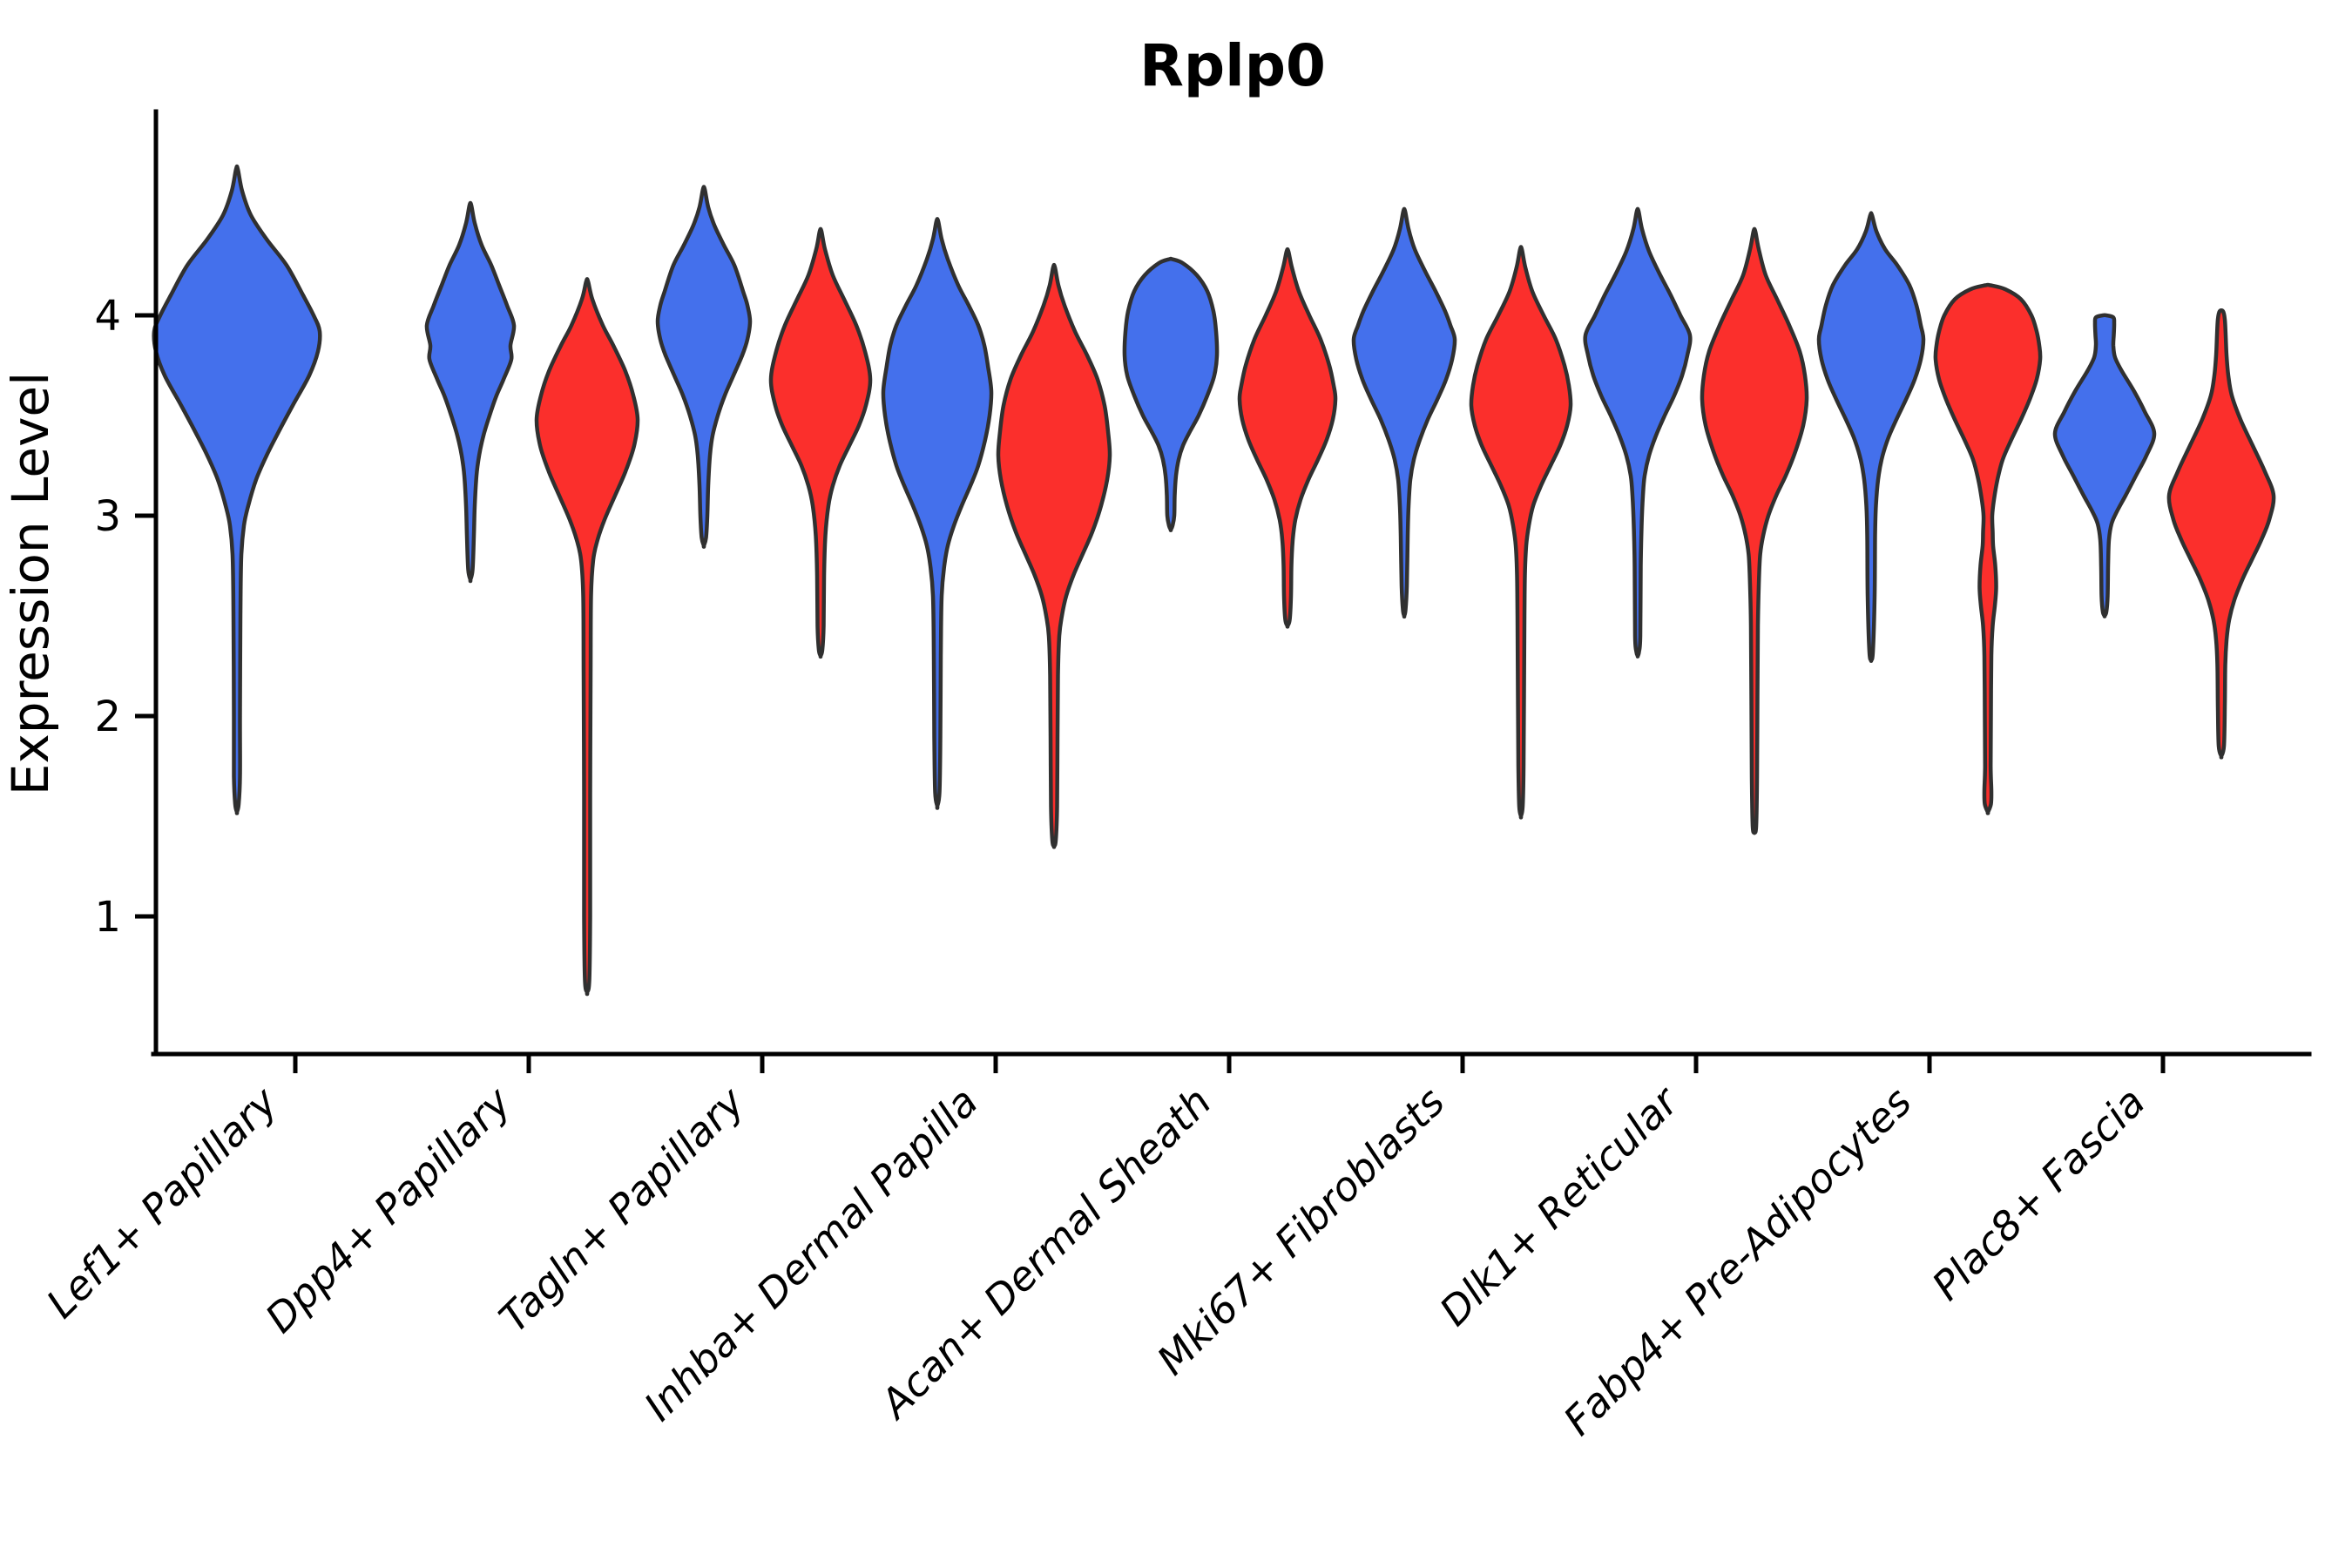  What do you see at coordinates (1171, 394) in the screenshot?
I see `violin-4-blue` at bounding box center [1171, 394].